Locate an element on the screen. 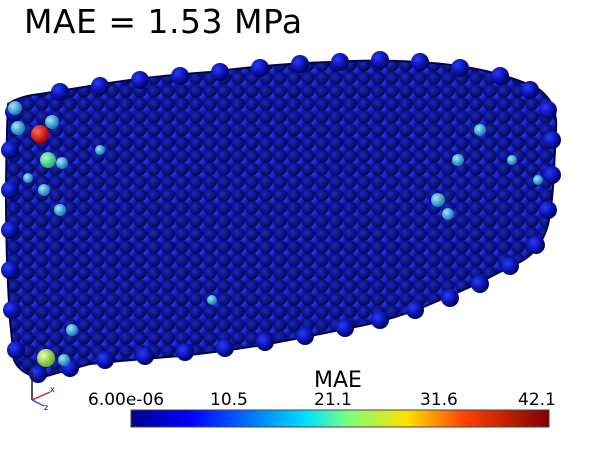  axis-y-label: y is located at coordinates (28, 369).